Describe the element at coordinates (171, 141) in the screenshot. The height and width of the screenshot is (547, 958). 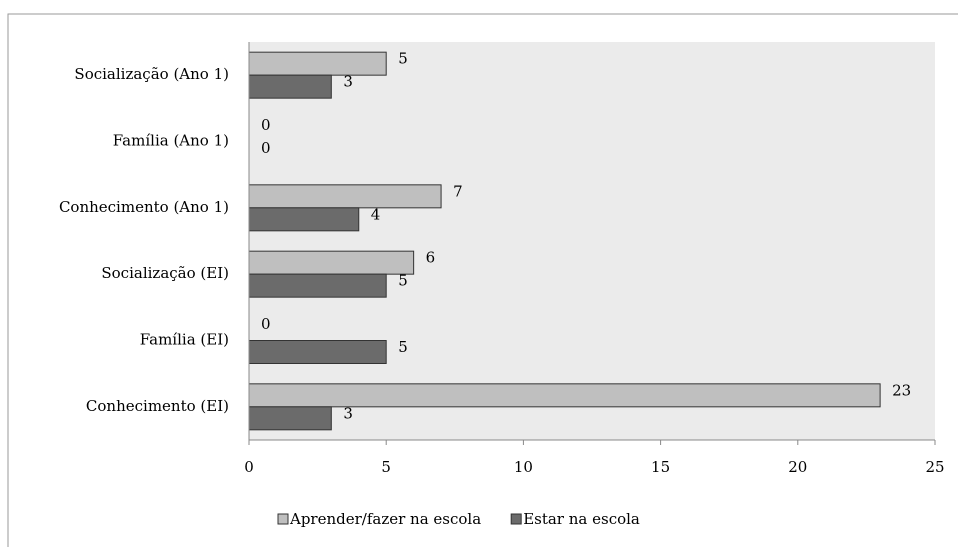
I see `y-tick-label: Família (Ano 1)` at that location.